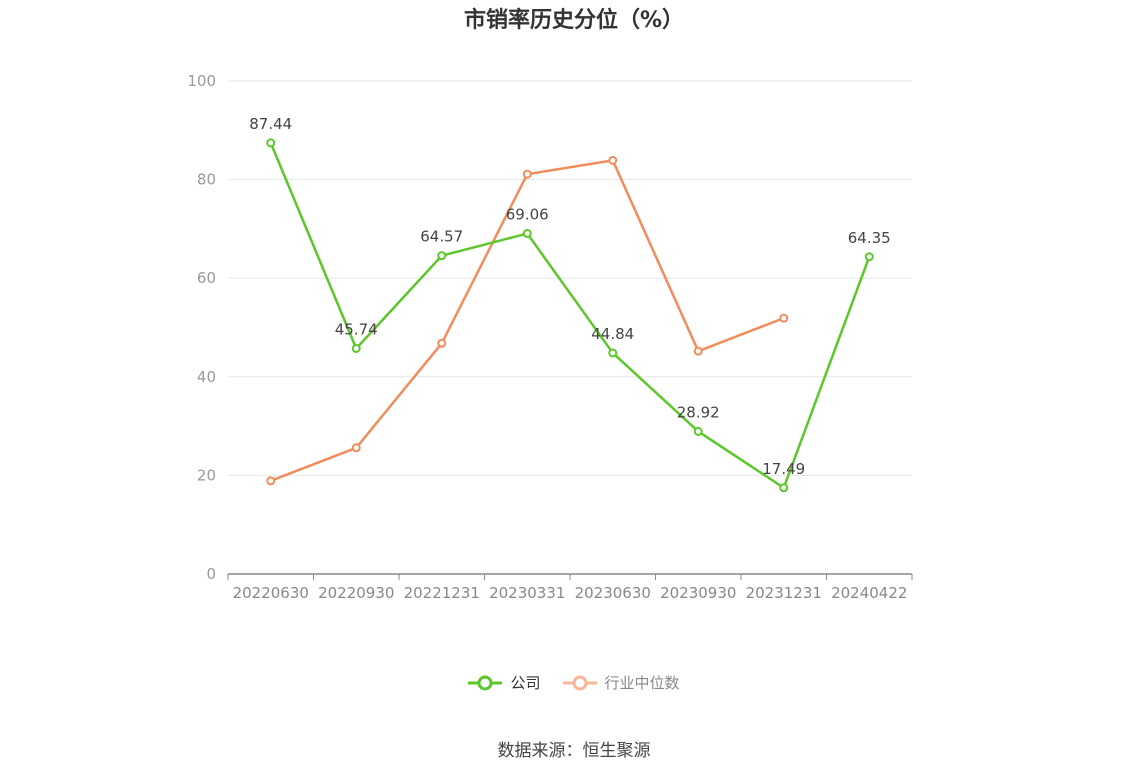  Describe the element at coordinates (206, 475) in the screenshot. I see `y-tick-label: 20` at that location.